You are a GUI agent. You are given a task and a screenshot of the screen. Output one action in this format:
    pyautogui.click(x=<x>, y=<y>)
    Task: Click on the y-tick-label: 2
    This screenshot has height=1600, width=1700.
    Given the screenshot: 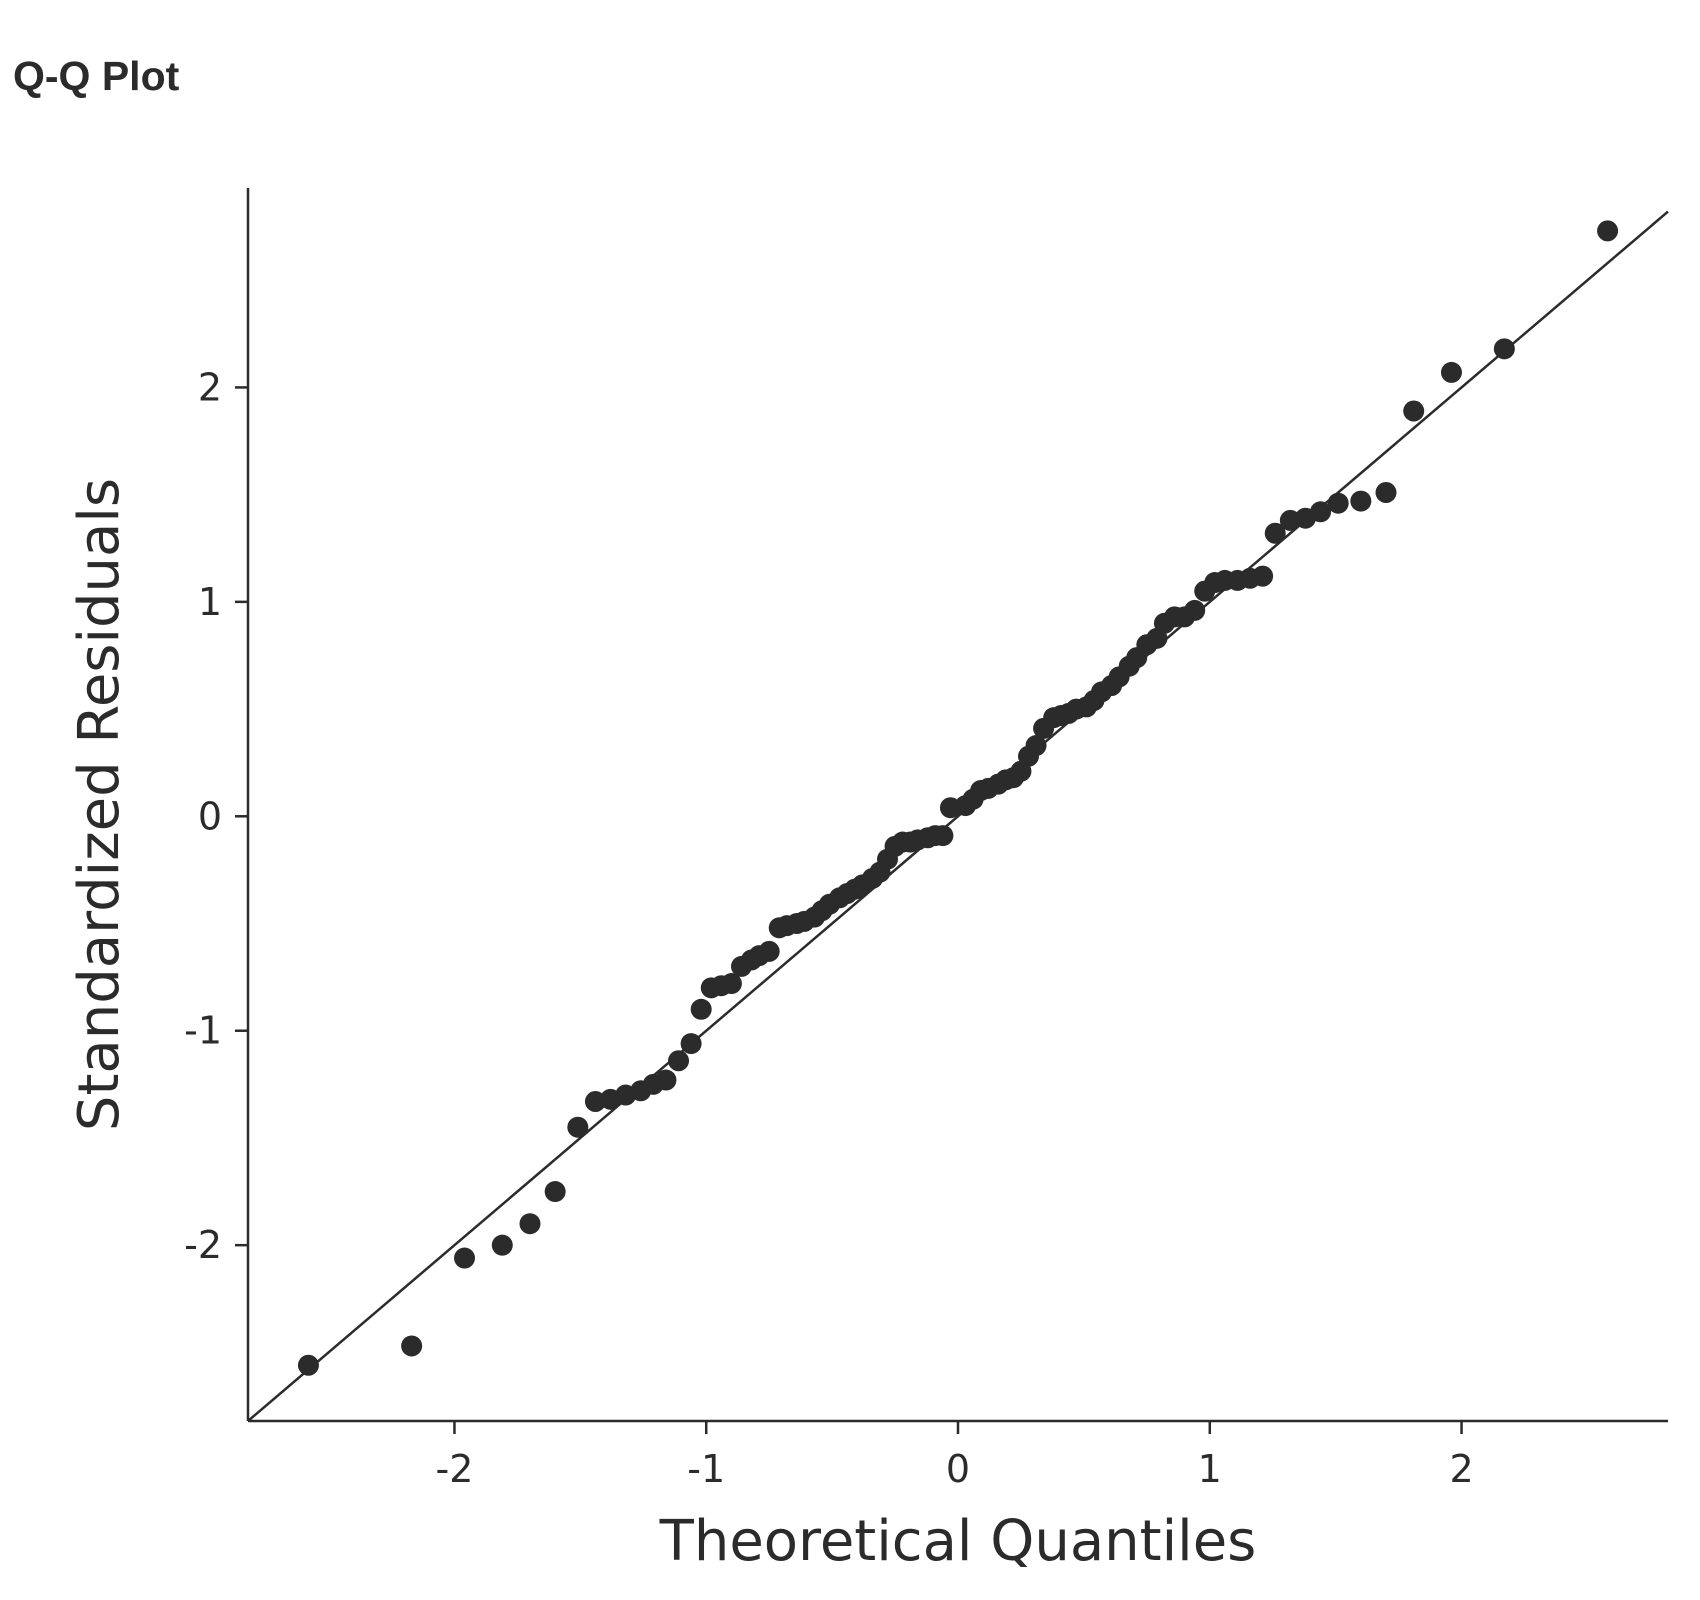 What is the action you would take?
    pyautogui.click(x=210, y=387)
    